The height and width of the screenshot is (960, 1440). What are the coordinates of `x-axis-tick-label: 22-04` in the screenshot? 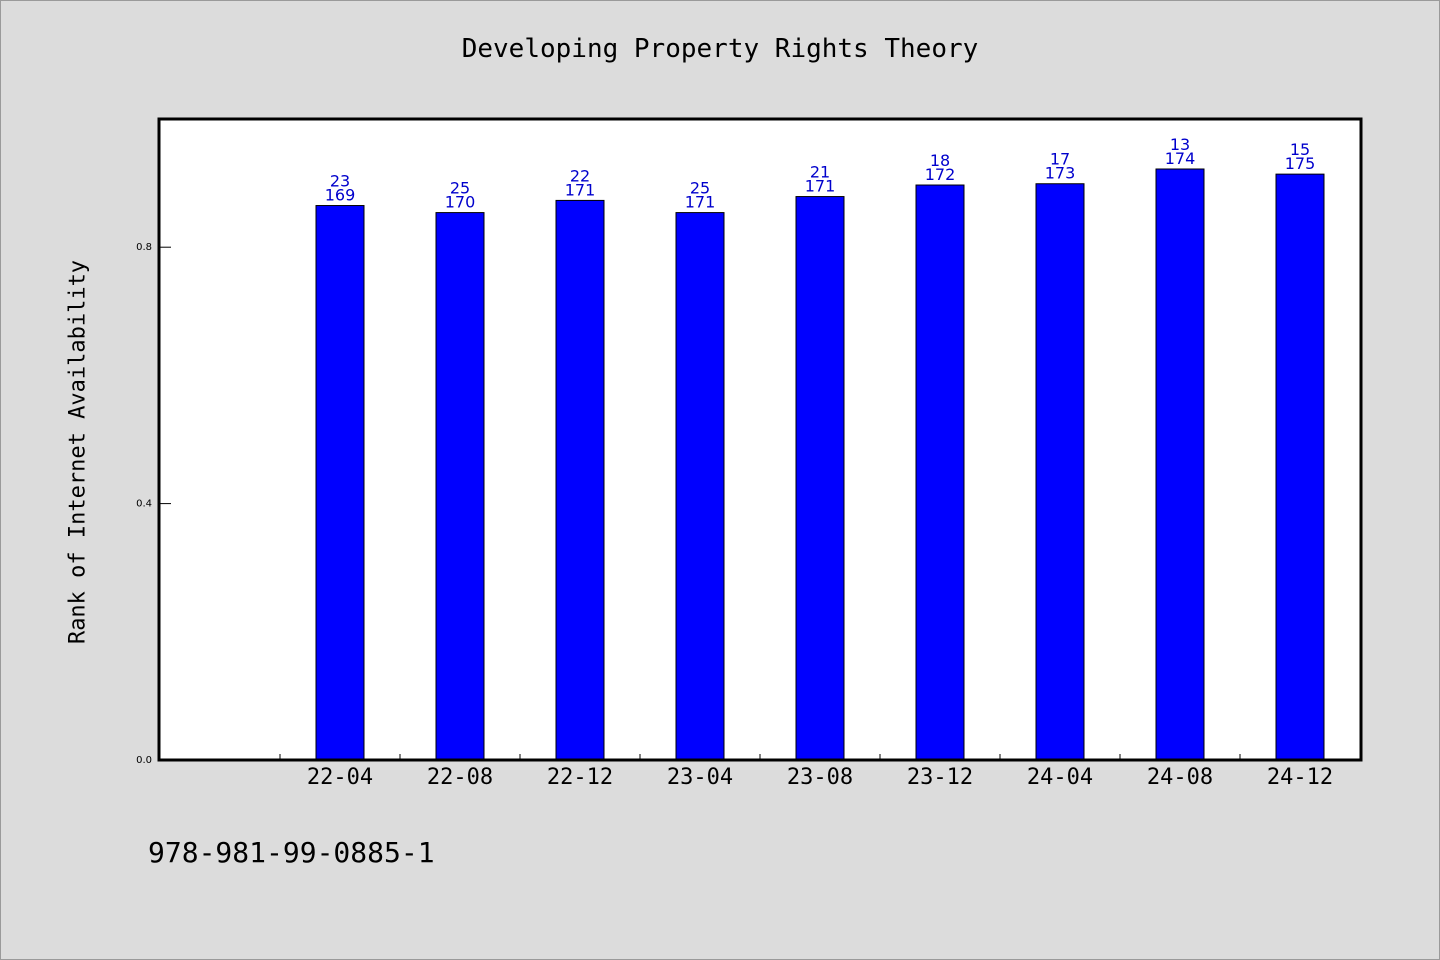 It's located at (340, 777).